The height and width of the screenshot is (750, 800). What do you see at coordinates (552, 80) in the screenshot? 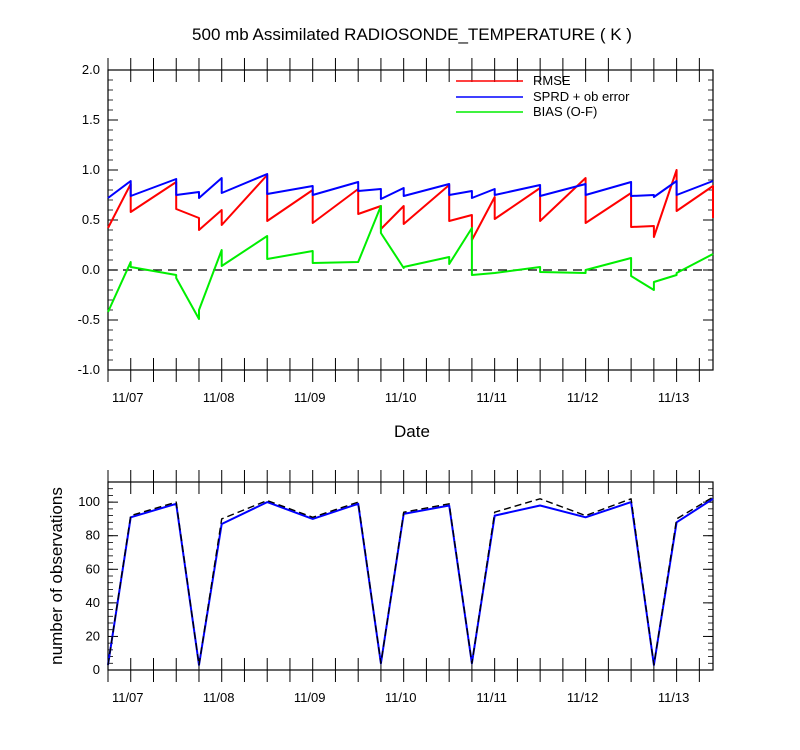
I see `legend-label-rmse: RMSE` at bounding box center [552, 80].